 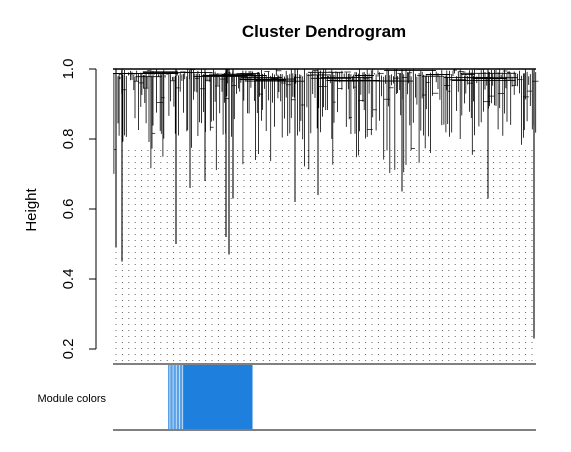 What do you see at coordinates (72, 399) in the screenshot?
I see `module-colors-label: Module colors` at bounding box center [72, 399].